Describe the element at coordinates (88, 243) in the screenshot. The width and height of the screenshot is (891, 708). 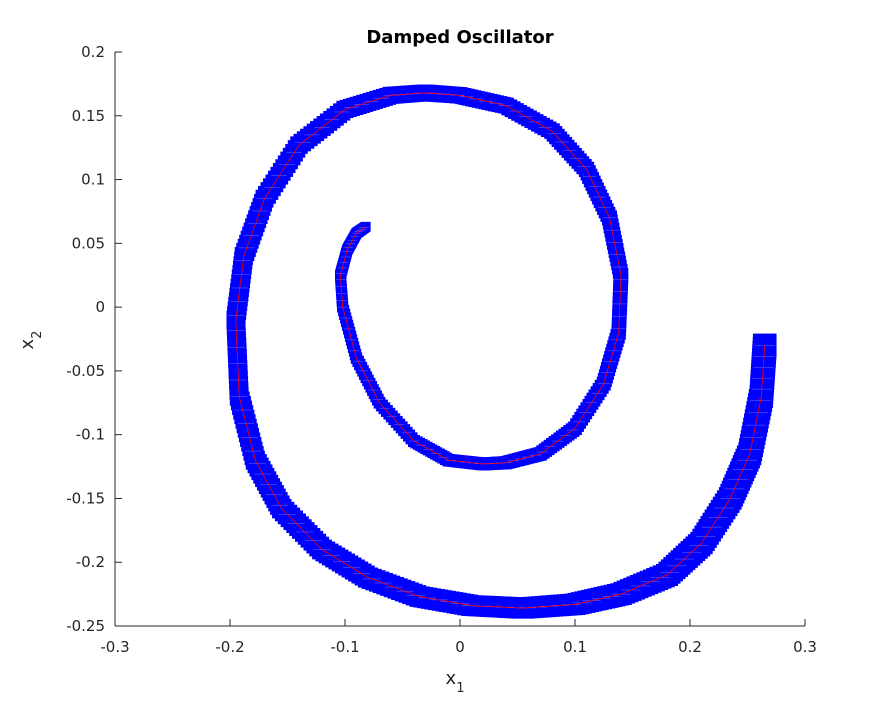
I see `y-tick-label: 0.05` at that location.